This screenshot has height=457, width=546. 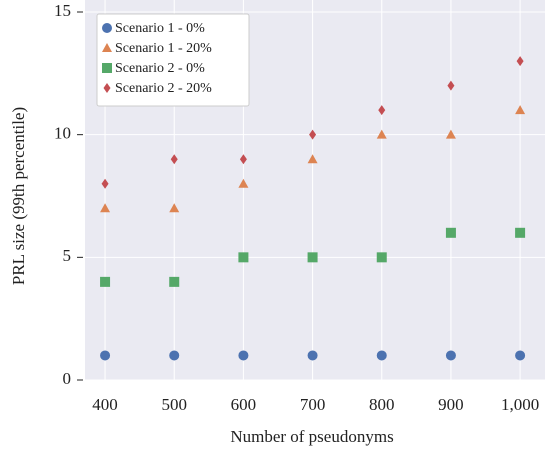 What do you see at coordinates (313, 404) in the screenshot?
I see `x-tick-label: 700` at bounding box center [313, 404].